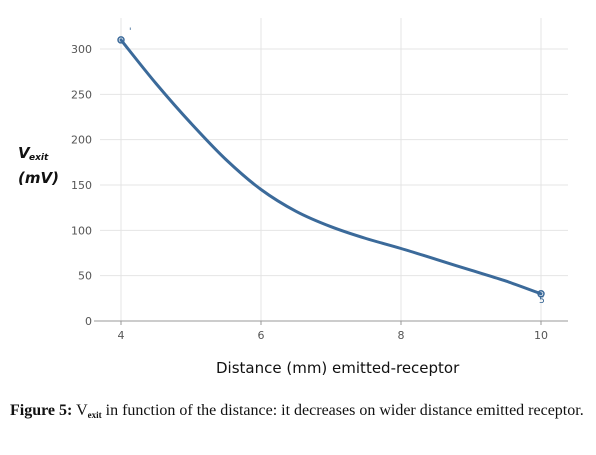 Image resolution: width=596 pixels, height=455 pixels. Describe the element at coordinates (81, 140) in the screenshot. I see `y-tick-label: 200` at that location.